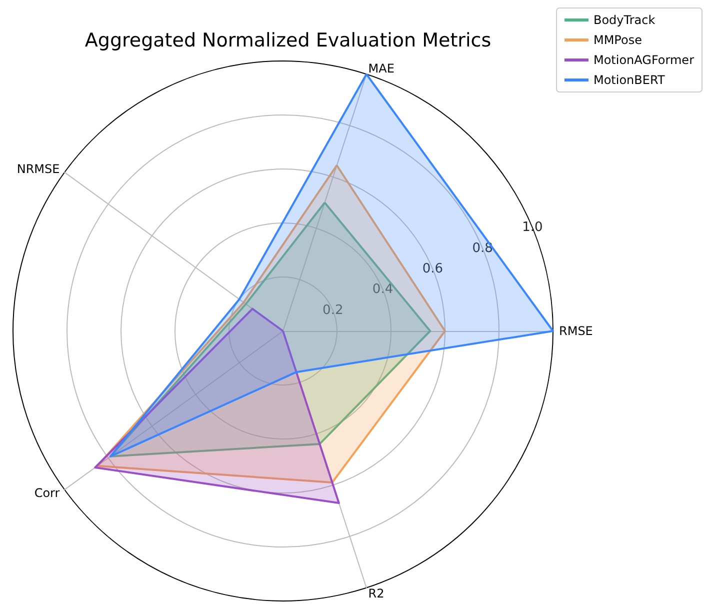 This screenshot has height=605, width=704. I want to click on legend-label: MotionBERT, so click(629, 80).